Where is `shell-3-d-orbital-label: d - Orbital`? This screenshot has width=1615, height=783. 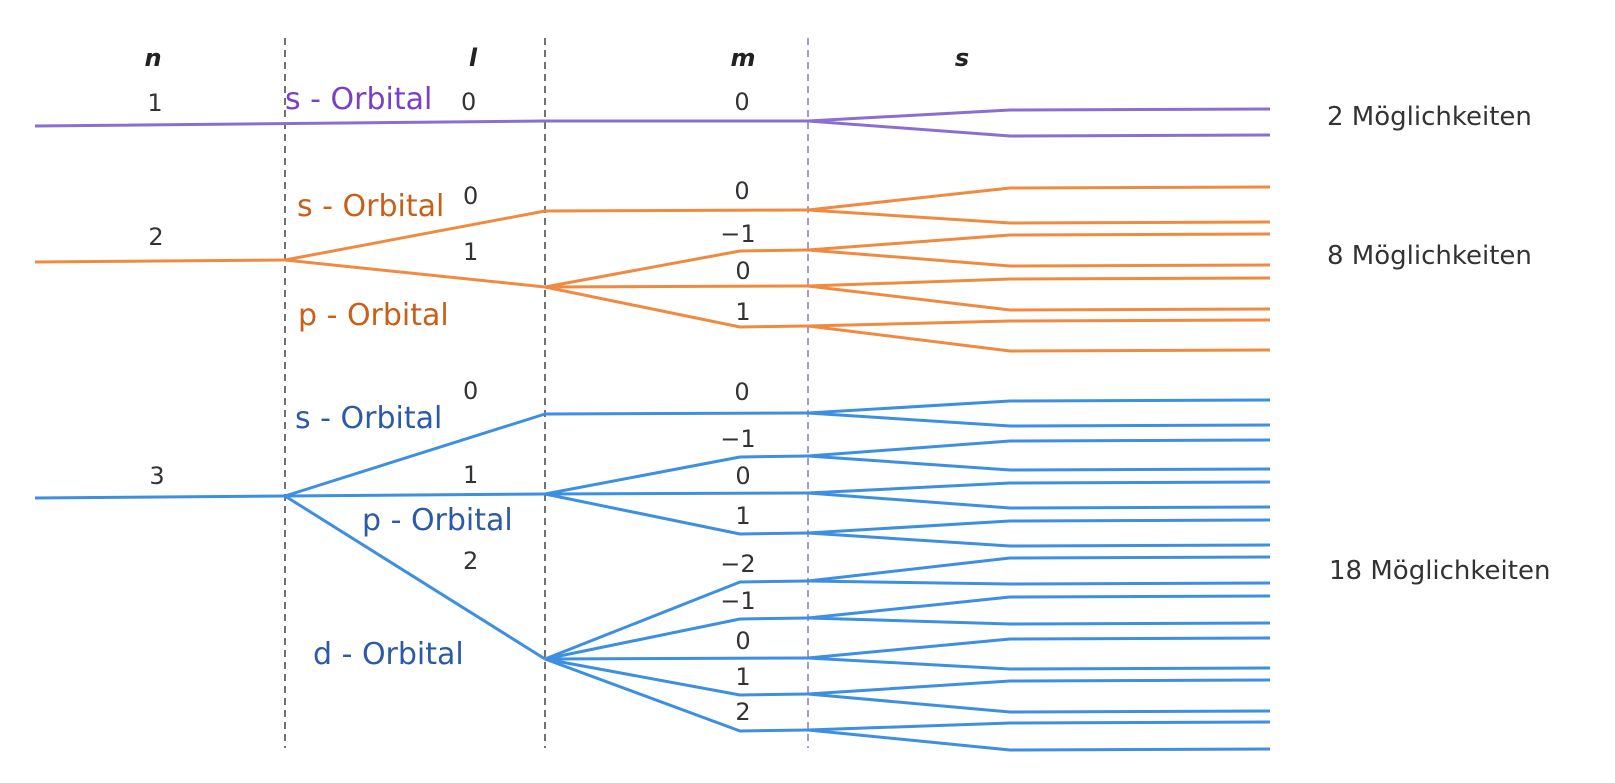 shell-3-d-orbital-label: d - Orbital is located at coordinates (388, 654).